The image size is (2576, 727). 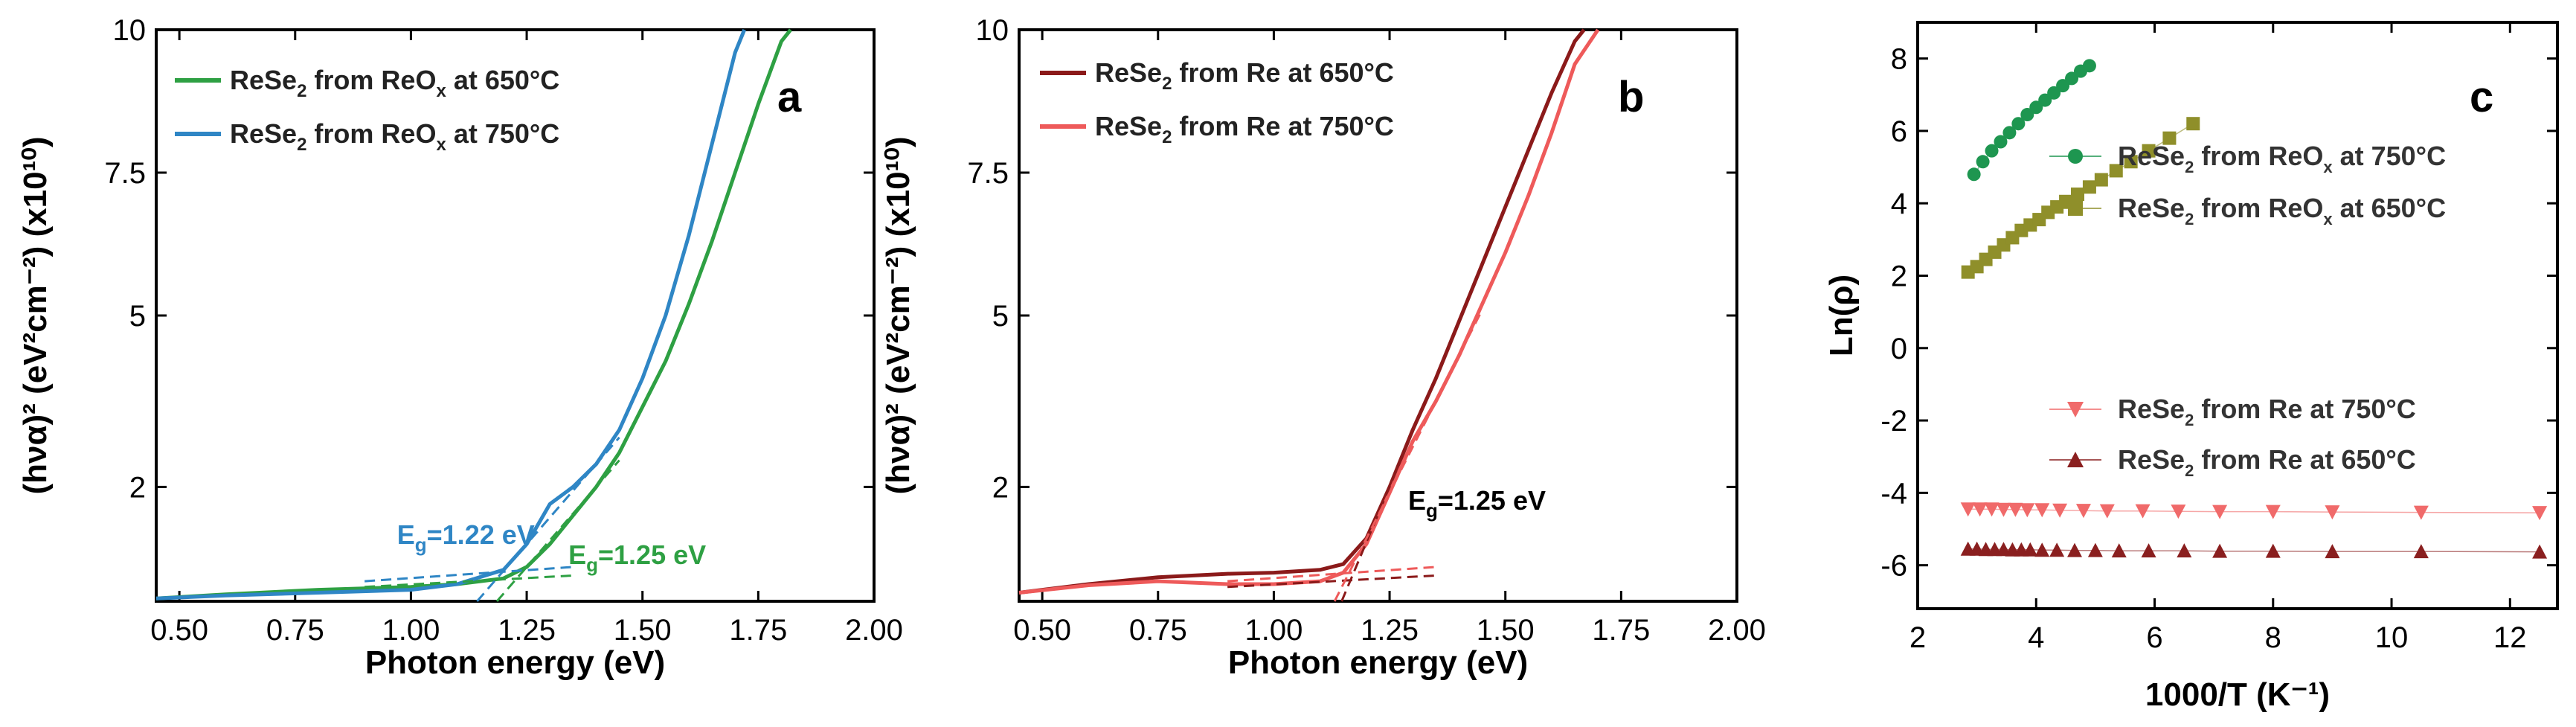 I want to click on y-tick-label: 6, so click(x=1899, y=131).